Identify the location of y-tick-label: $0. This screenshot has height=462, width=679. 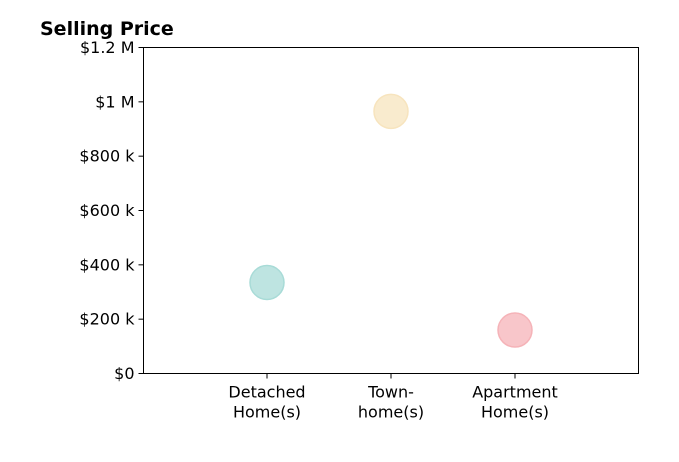
(124, 373).